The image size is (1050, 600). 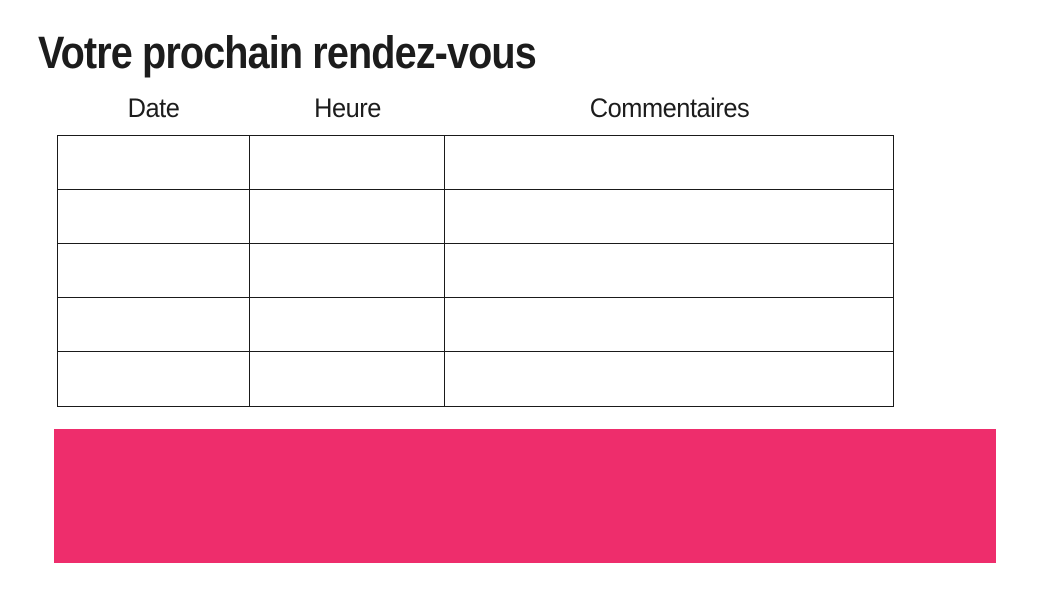 I want to click on table-column-headers: Date Heure Commentaires, so click(x=475, y=108).